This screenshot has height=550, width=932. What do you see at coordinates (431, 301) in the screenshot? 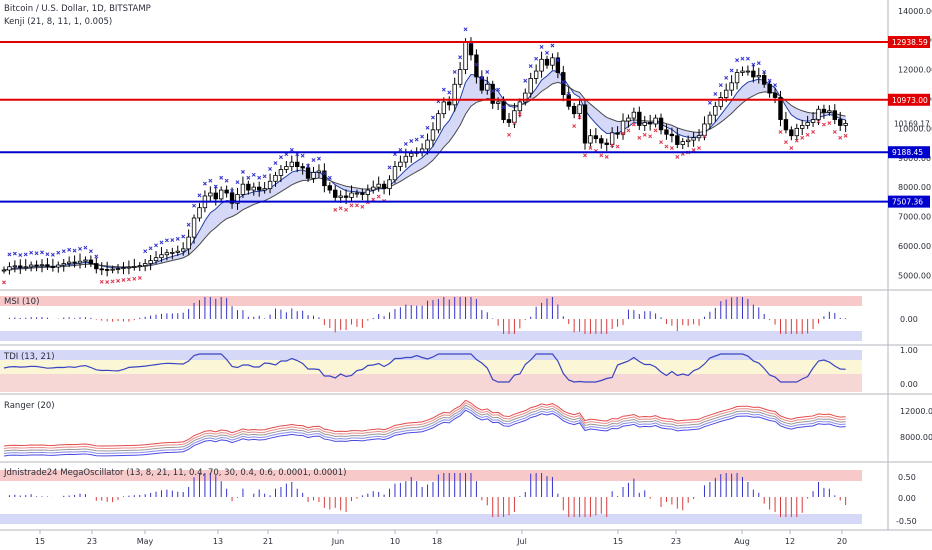
I see `msi-upper-band` at bounding box center [431, 301].